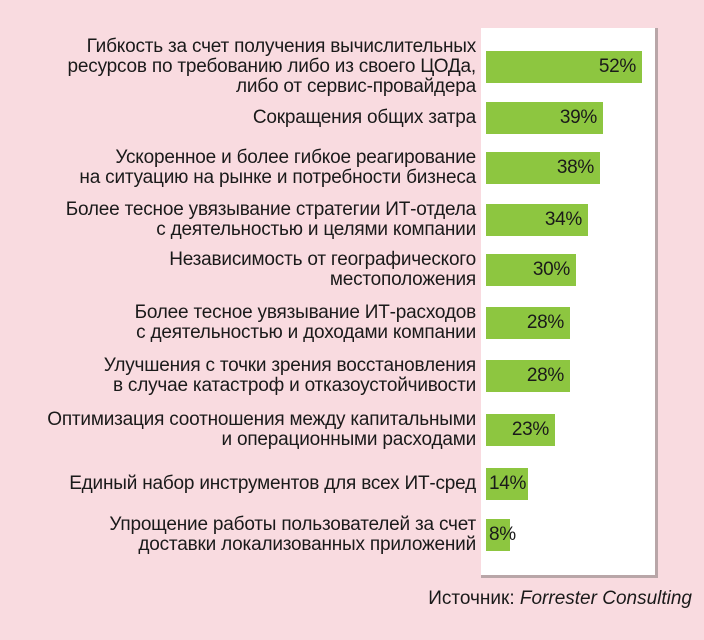 This screenshot has width=704, height=640. What do you see at coordinates (551, 269) in the screenshot?
I see `data-label: 30%` at bounding box center [551, 269].